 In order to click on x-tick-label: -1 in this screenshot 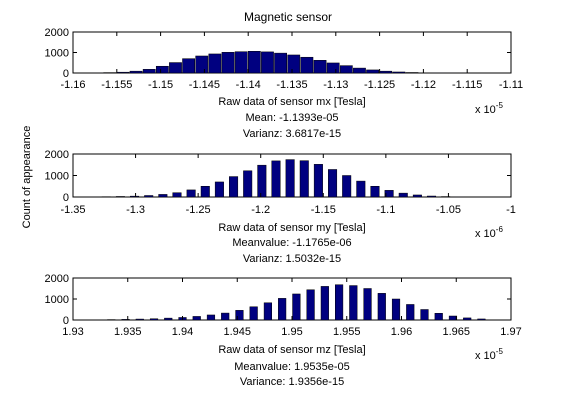, I will do `click(511, 210)`.